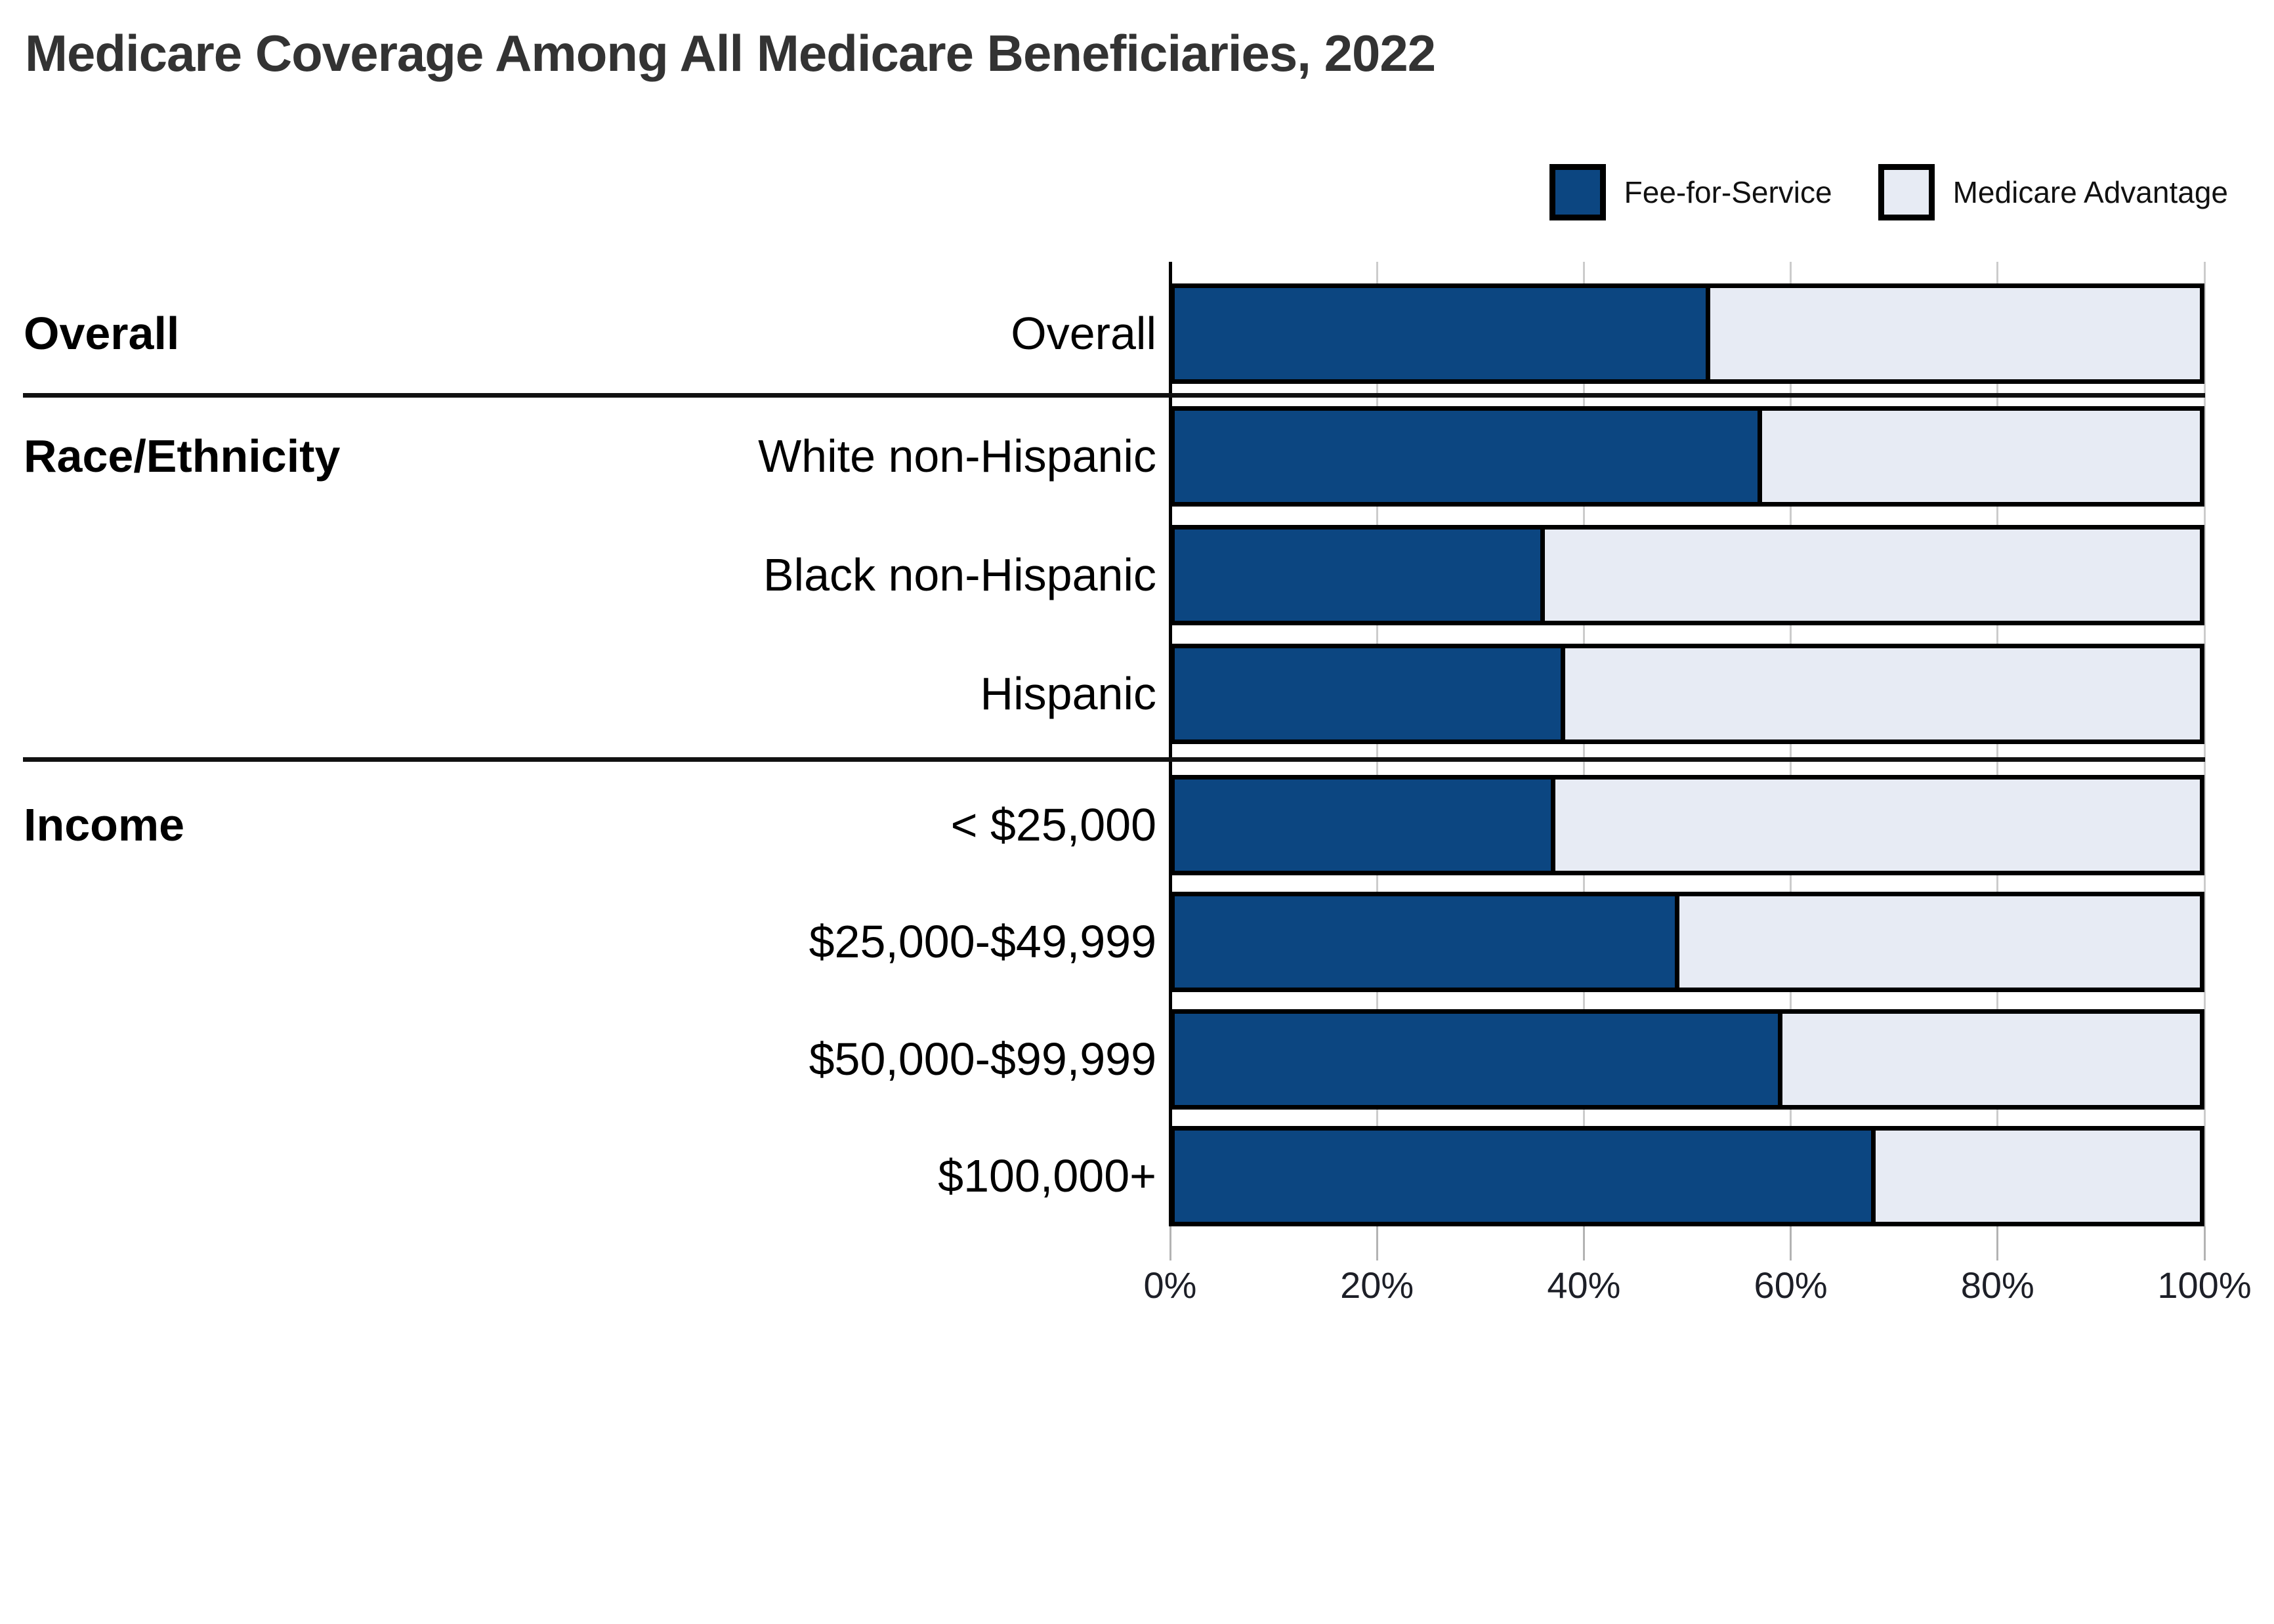 This screenshot has width=2274, height=1624. What do you see at coordinates (1170, 1285) in the screenshot?
I see `axis-tick-label: 0%` at bounding box center [1170, 1285].